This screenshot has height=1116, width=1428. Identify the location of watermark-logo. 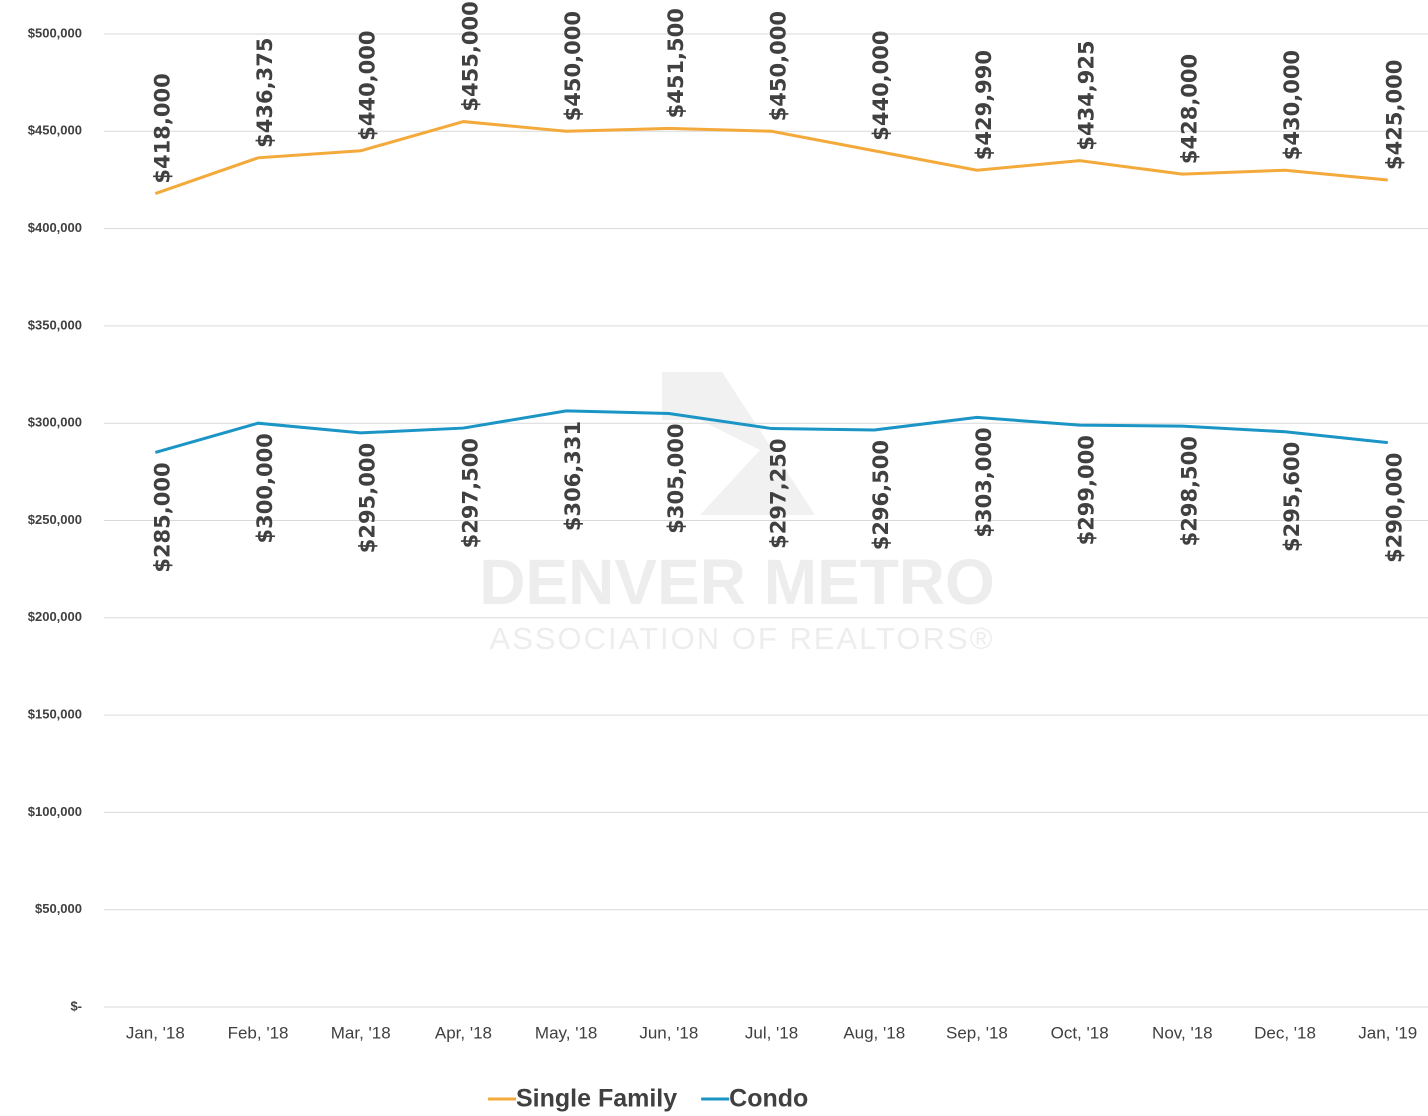
(738, 443).